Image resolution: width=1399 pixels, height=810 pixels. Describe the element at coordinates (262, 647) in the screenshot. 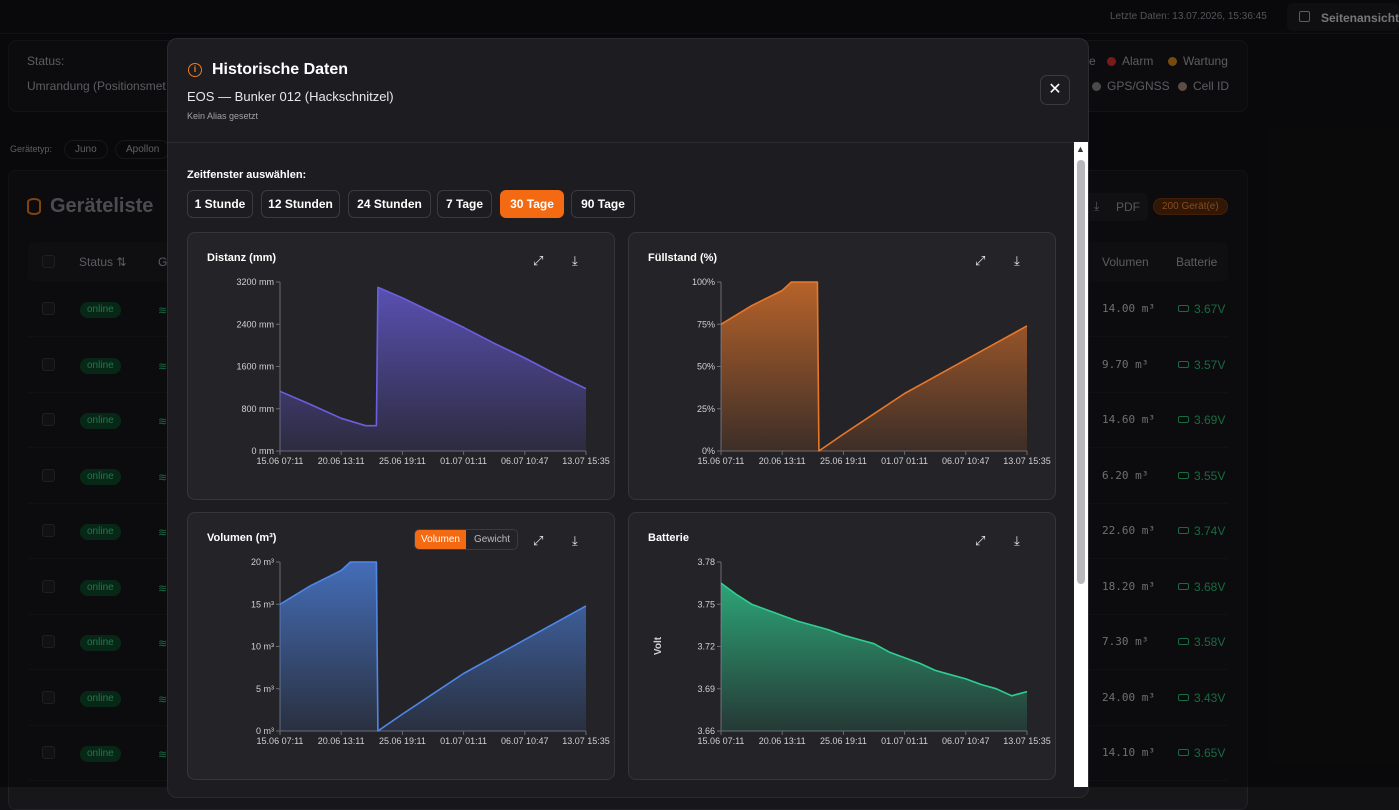

I see `y-tick-label: 10 m³` at that location.